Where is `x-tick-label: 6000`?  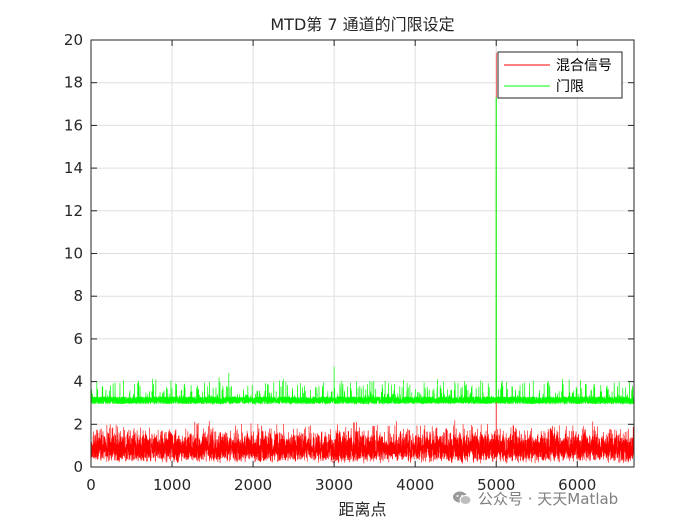 x-tick-label: 6000 is located at coordinates (577, 485).